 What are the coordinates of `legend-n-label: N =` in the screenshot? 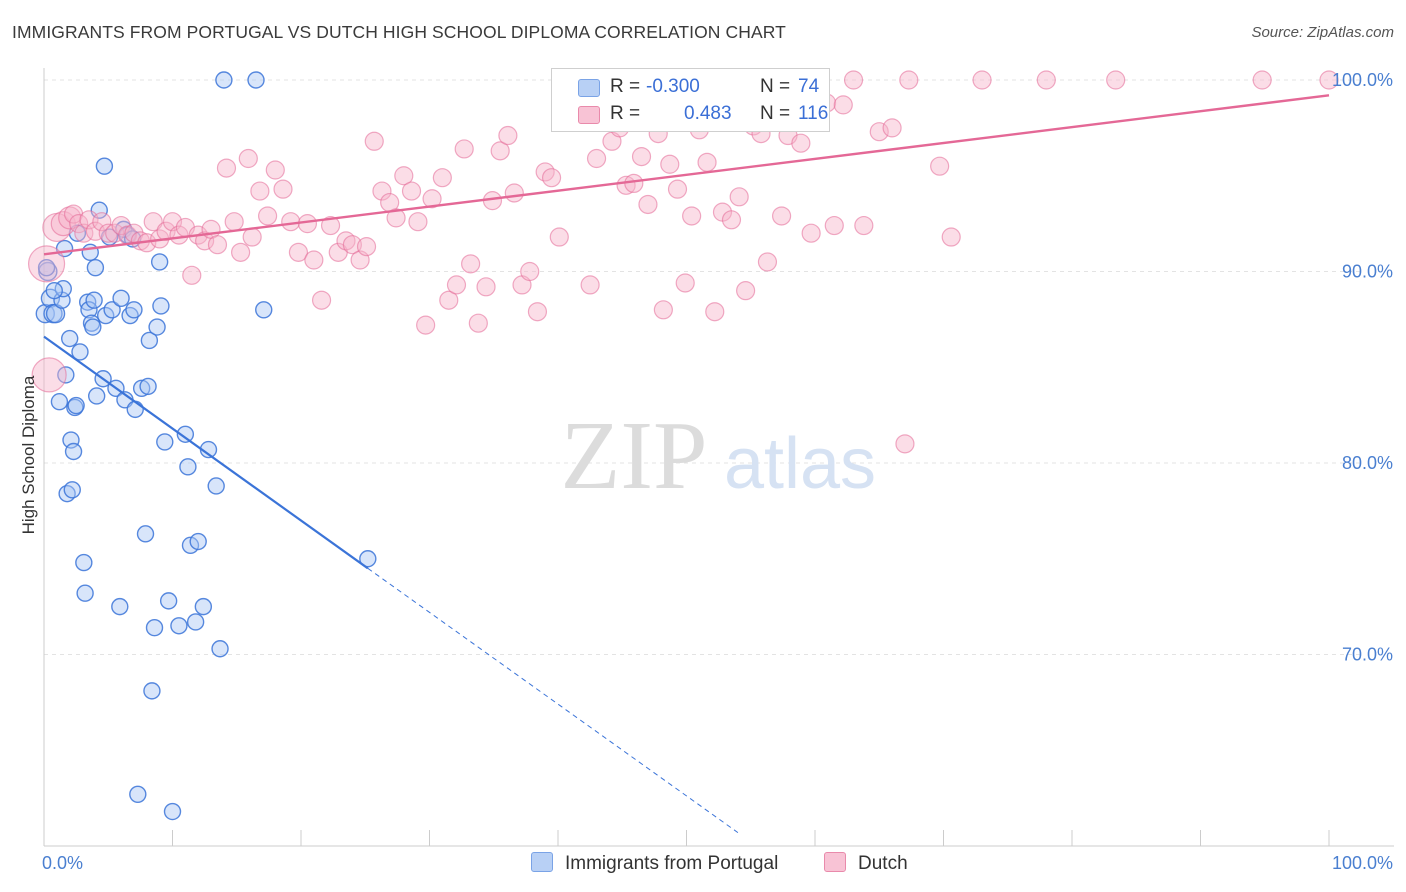 It's located at (775, 86).